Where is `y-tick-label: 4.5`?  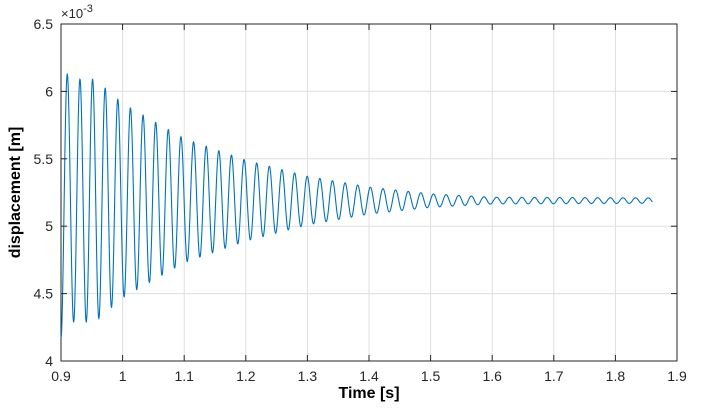 y-tick-label: 4.5 is located at coordinates (44, 294).